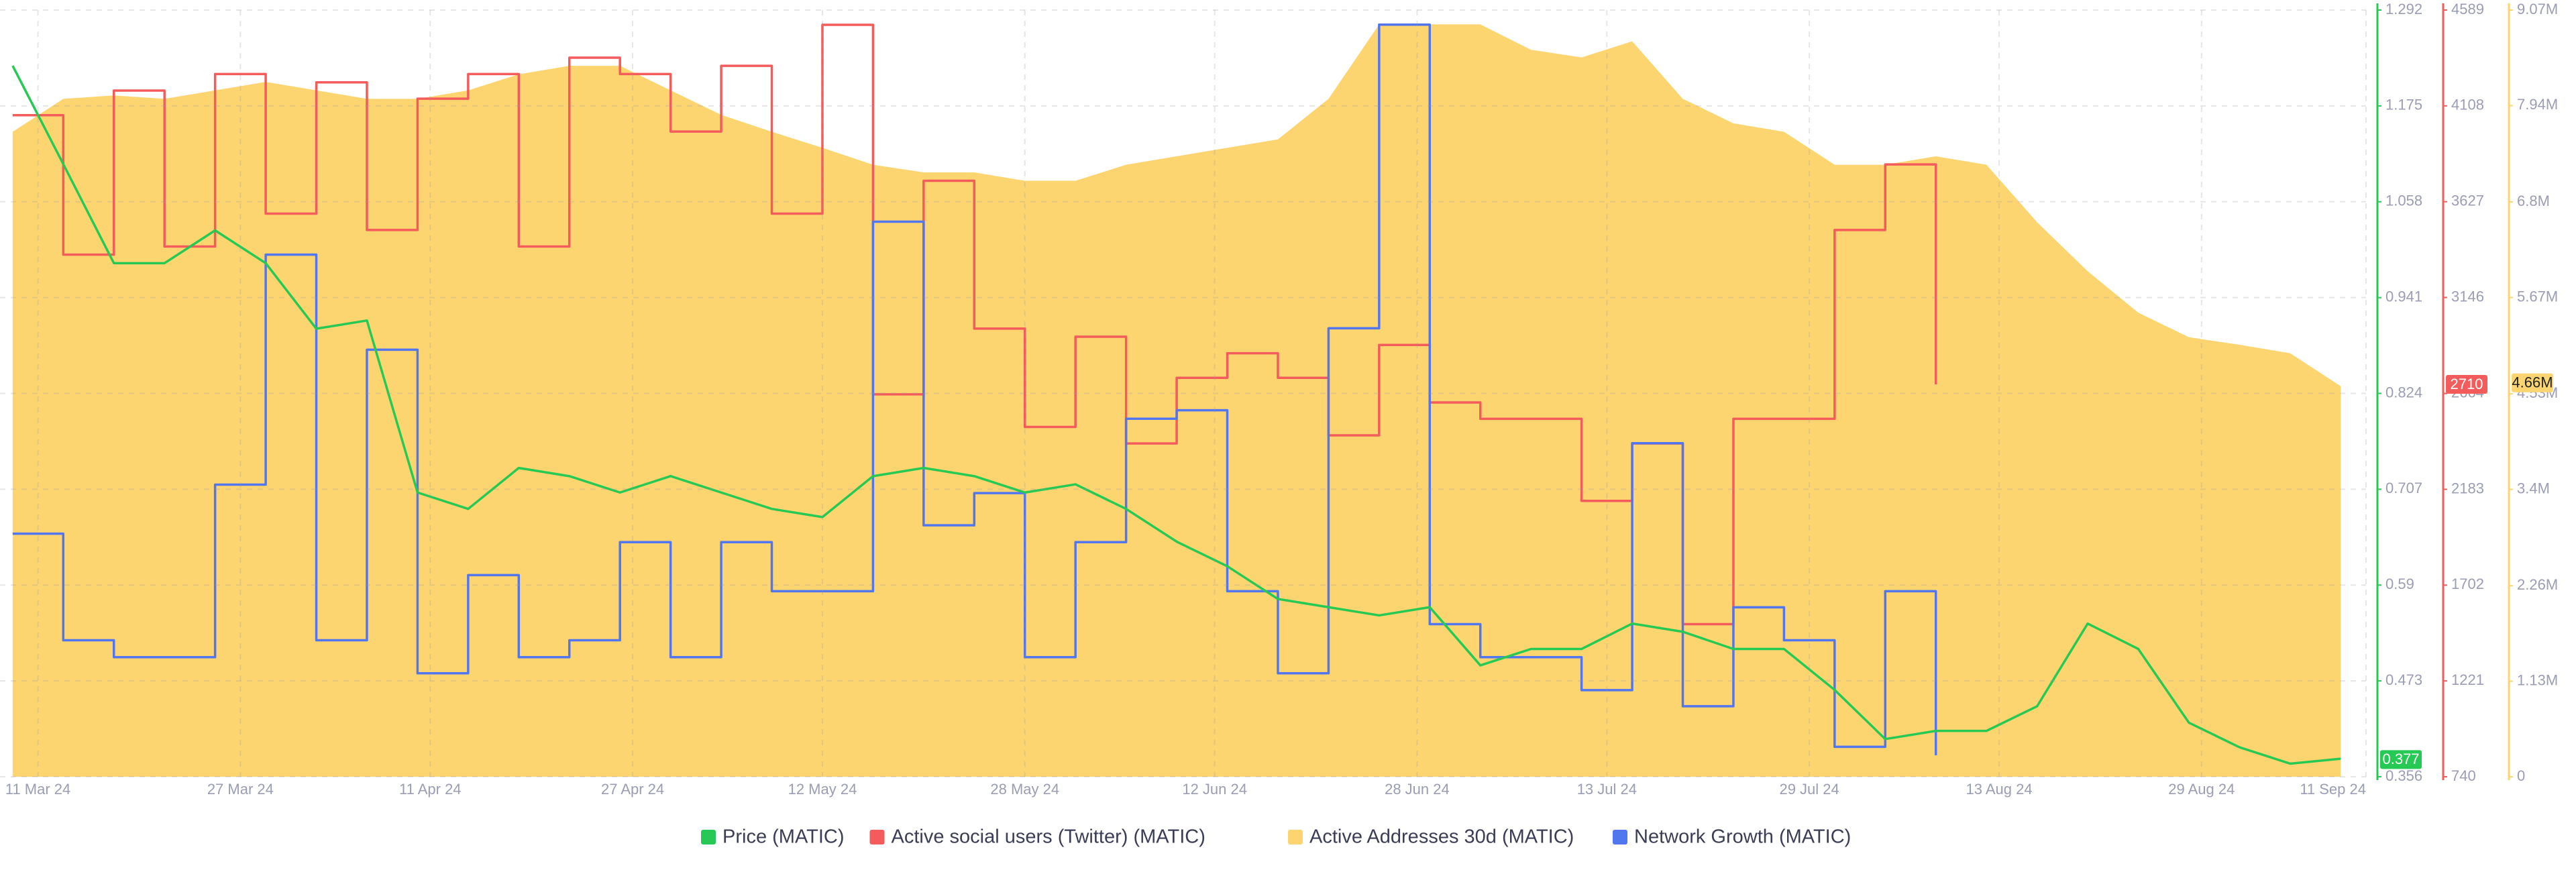 The width and height of the screenshot is (2576, 872). What do you see at coordinates (1742, 837) in the screenshot?
I see `legend-label: Network Growth (MATIC)` at bounding box center [1742, 837].